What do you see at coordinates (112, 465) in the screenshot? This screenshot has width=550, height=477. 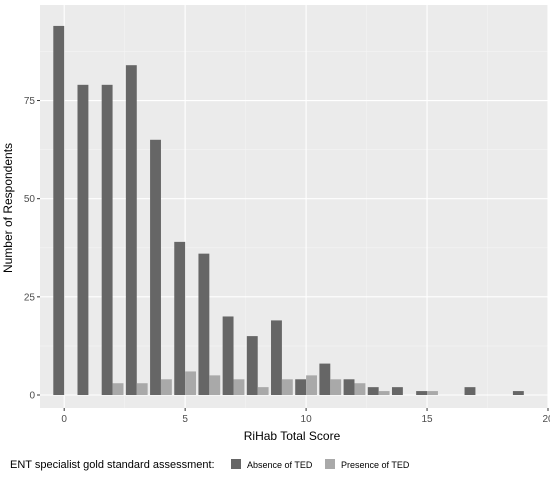 I see `legend-title: ENT specialist gold standard assessment:` at bounding box center [112, 465].